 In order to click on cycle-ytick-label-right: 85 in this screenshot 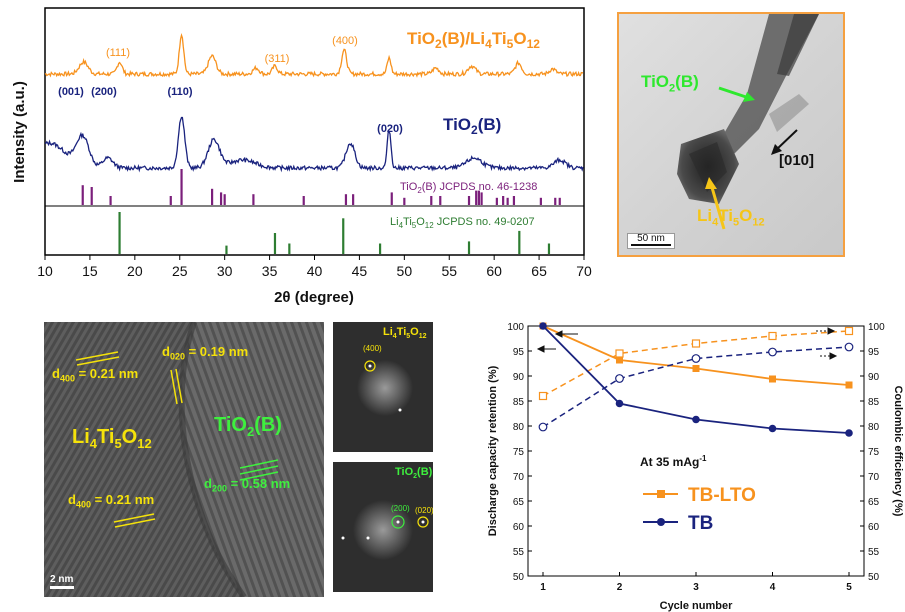, I will do `click(874, 402)`.